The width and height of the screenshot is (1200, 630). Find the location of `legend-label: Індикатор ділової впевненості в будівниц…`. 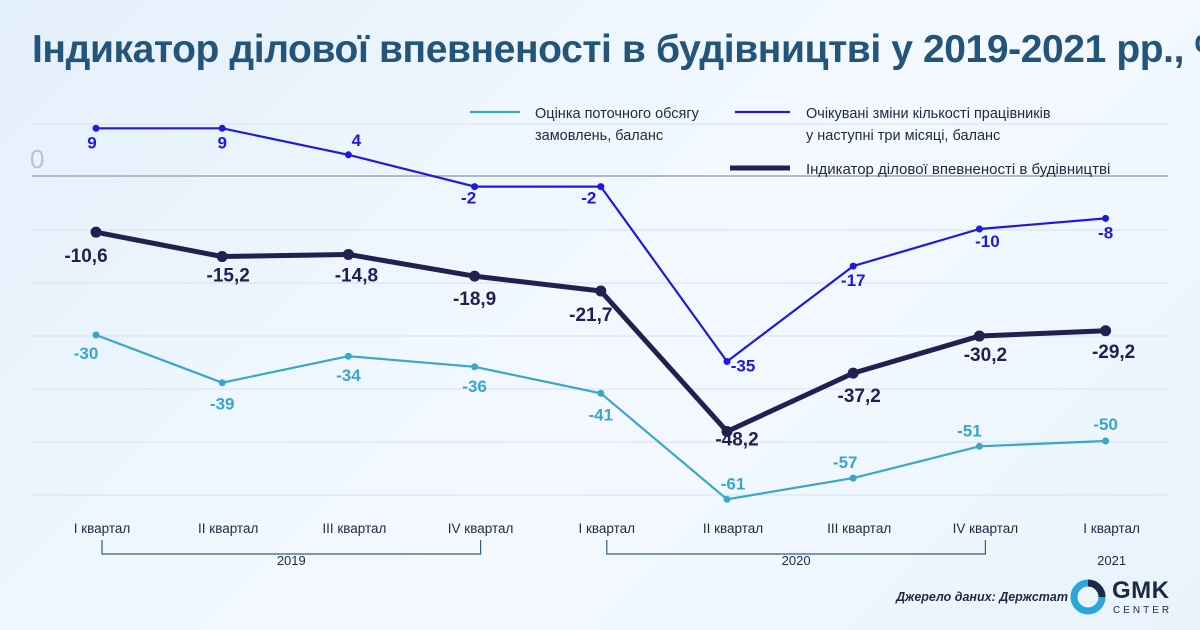

legend-label: Індикатор ділової впевненості в будівниц… is located at coordinates (958, 169).